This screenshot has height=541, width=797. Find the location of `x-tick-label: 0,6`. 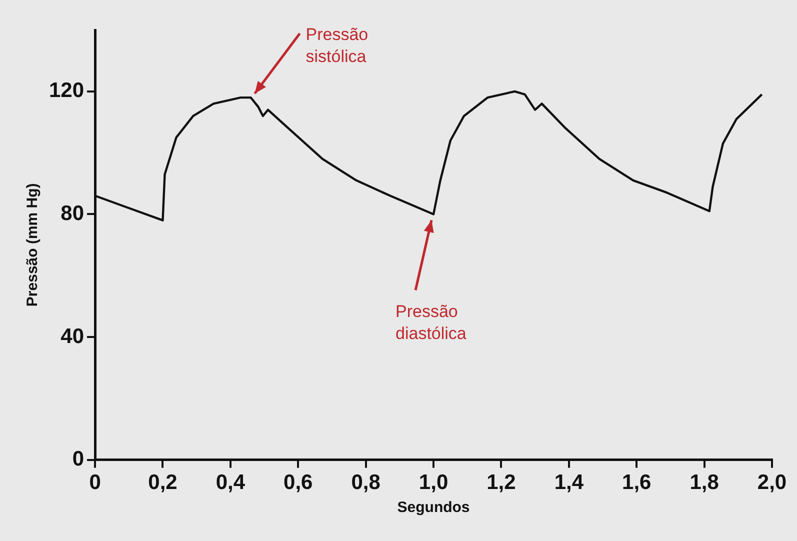

x-tick-label: 0,6 is located at coordinates (298, 482).